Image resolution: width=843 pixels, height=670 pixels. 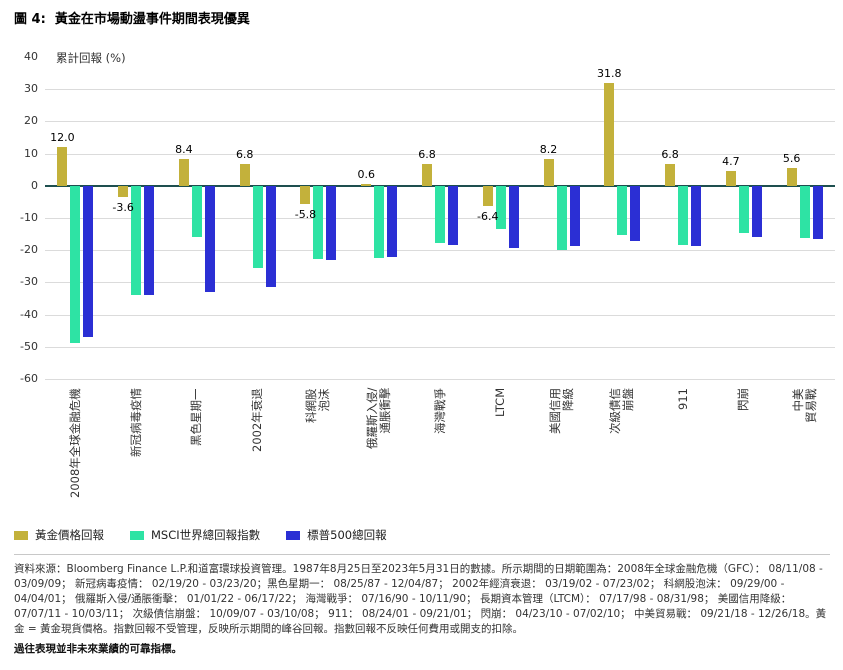 What do you see at coordinates (257, 420) in the screenshot?
I see `category-label: 2002年衰退` at bounding box center [257, 420].